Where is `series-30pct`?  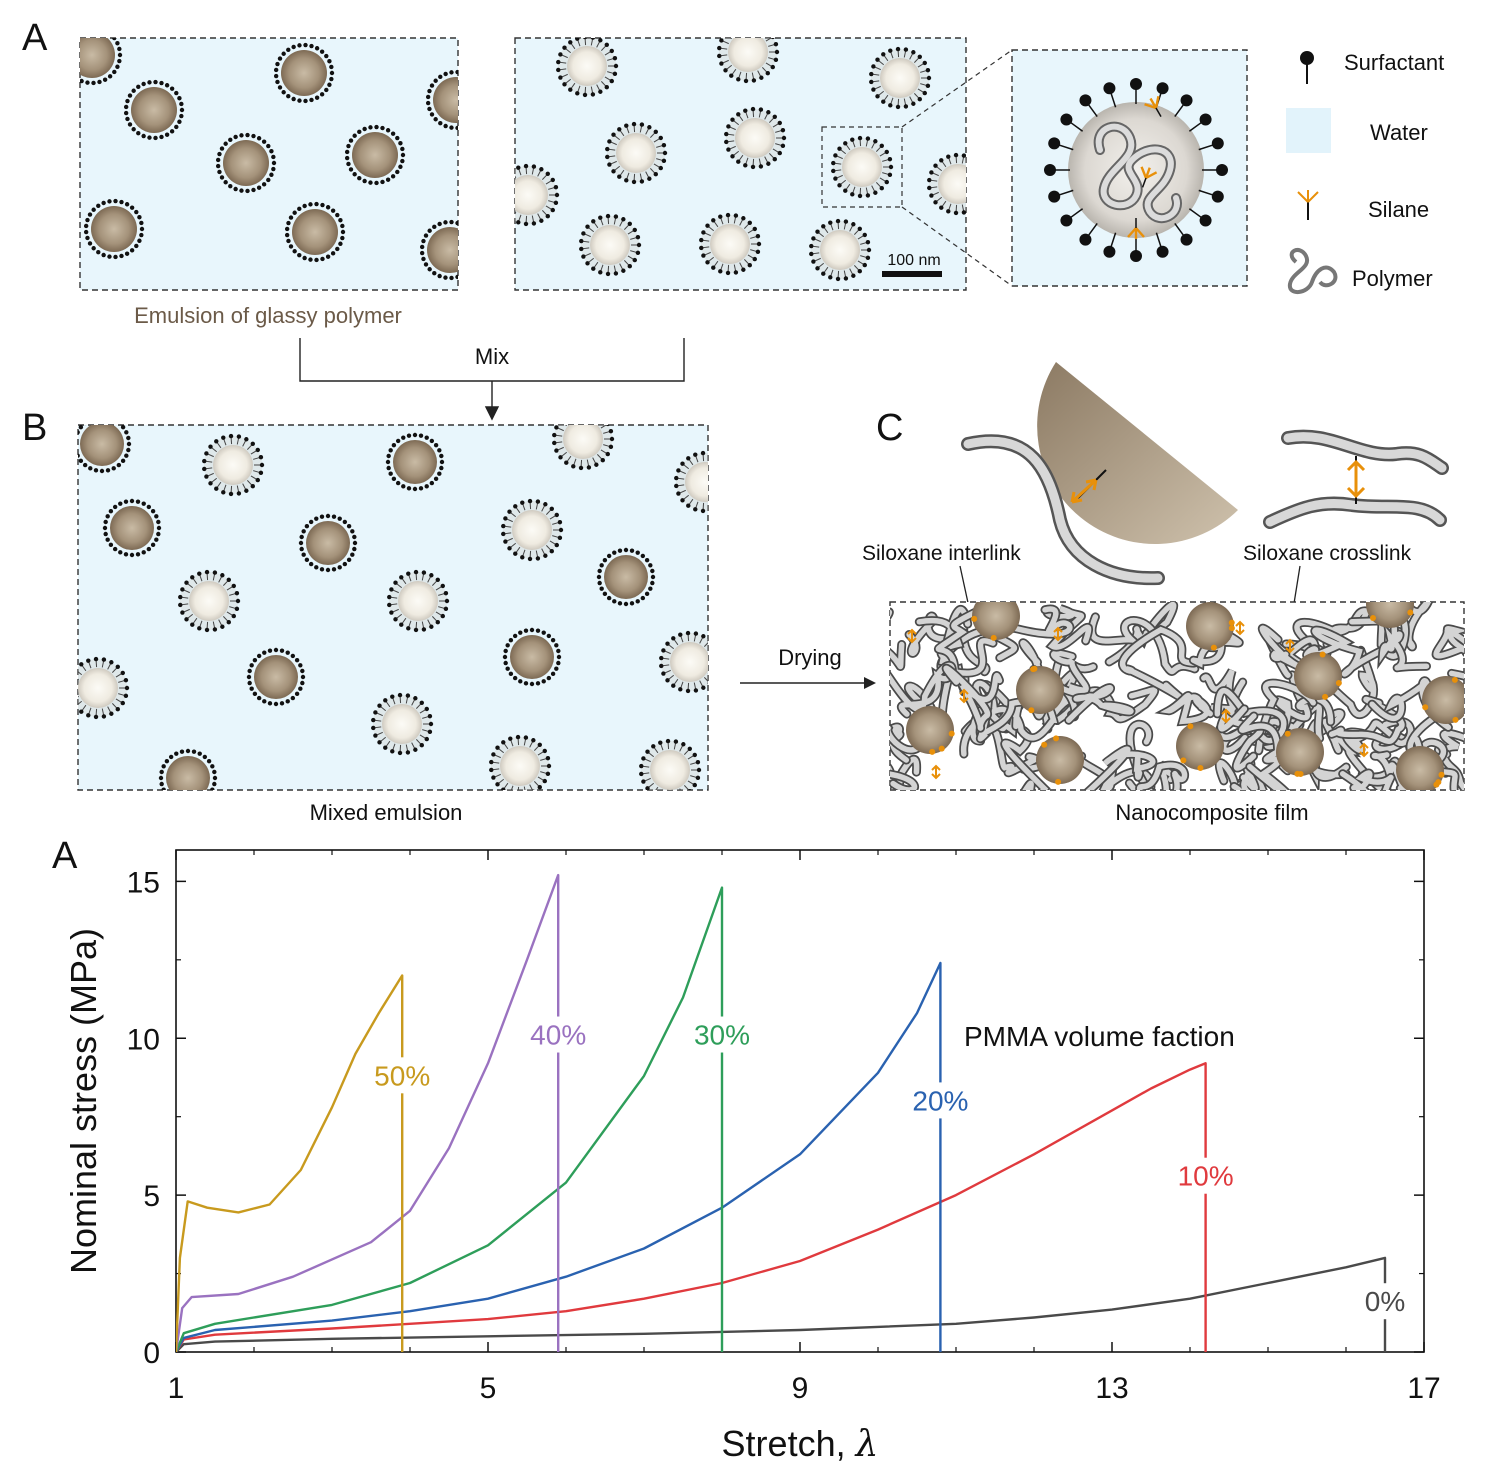
series-30pct is located at coordinates (450, 1119).